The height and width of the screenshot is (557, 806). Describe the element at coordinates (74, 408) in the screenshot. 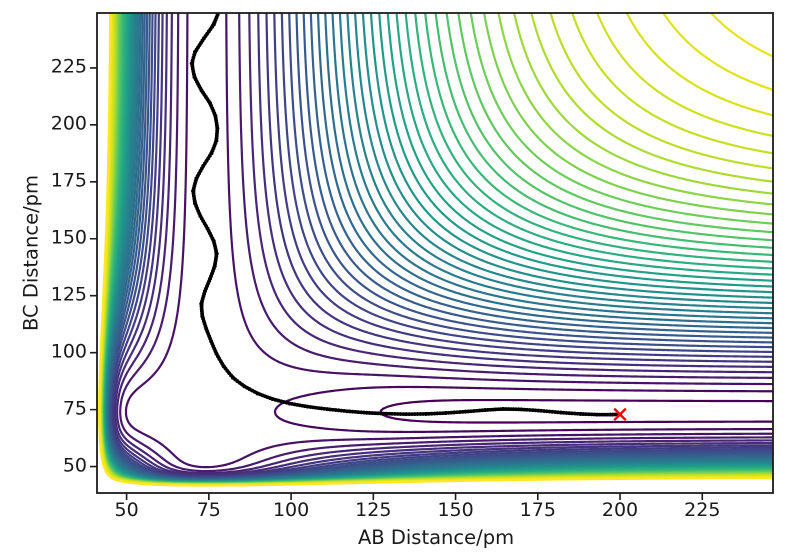

I see `y-tick-label: 75` at that location.